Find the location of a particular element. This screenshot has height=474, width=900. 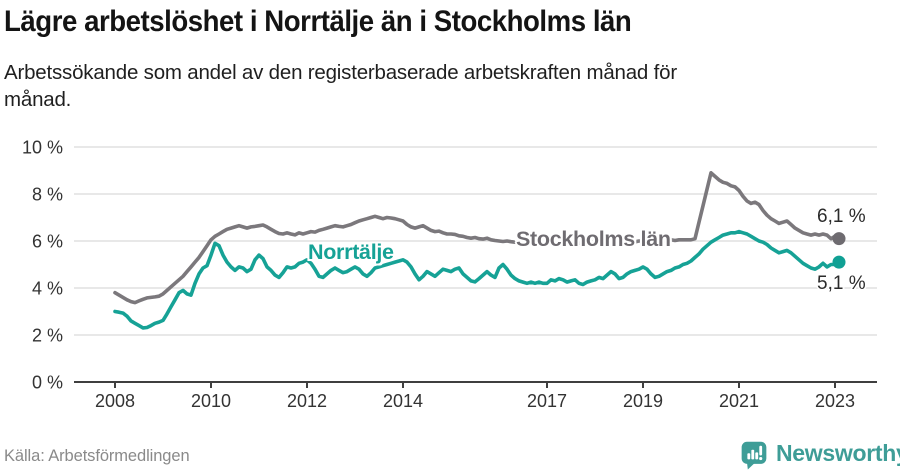

x-tick-label: 2021 is located at coordinates (739, 401).